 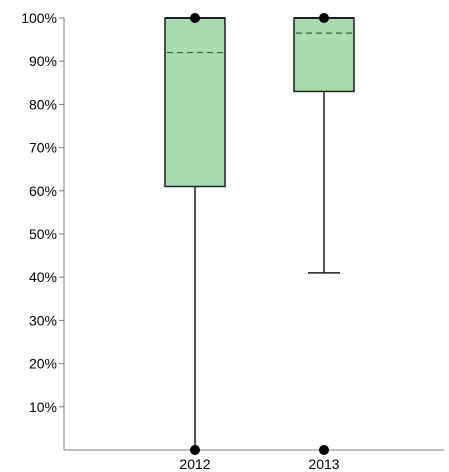 I want to click on y-axis: 10% 20% 30% 40% 50% 60% 70% 80% 90% 100%, so click(x=43, y=230).